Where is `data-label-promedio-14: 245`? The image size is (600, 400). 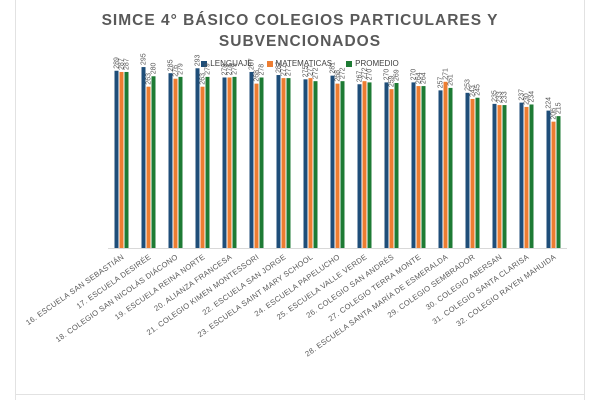 data-label-promedio-14: 245 is located at coordinates (478, 90).